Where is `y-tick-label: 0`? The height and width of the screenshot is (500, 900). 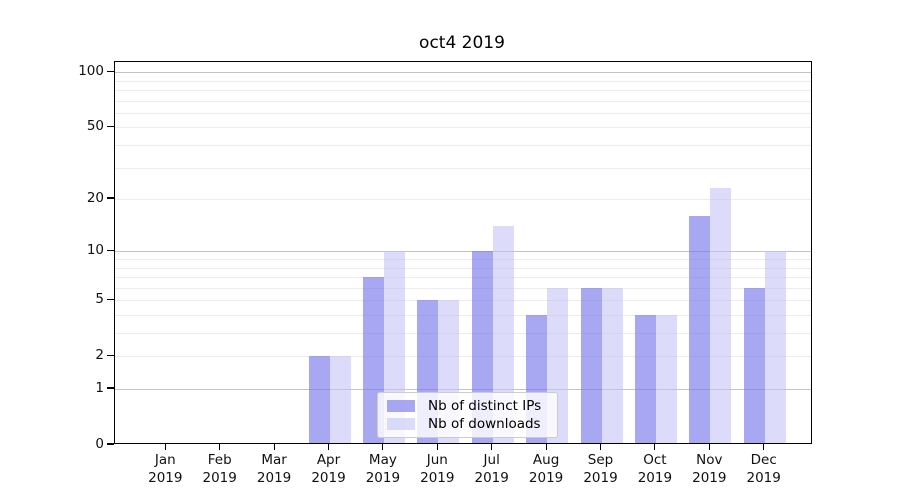
y-tick-label: 0 is located at coordinates (99, 444).